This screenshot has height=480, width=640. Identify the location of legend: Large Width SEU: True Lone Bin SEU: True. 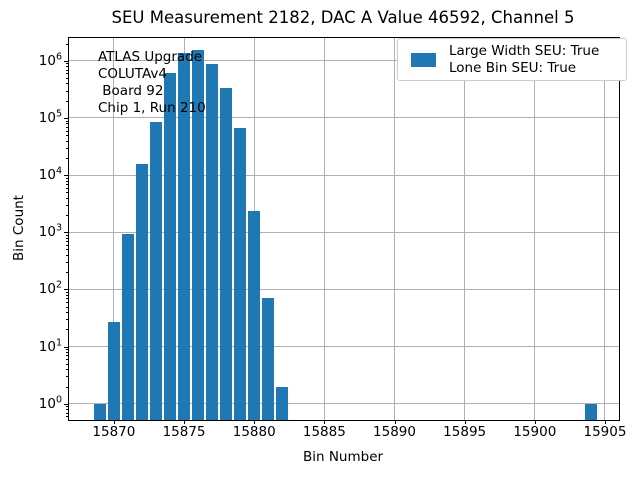
(512, 59).